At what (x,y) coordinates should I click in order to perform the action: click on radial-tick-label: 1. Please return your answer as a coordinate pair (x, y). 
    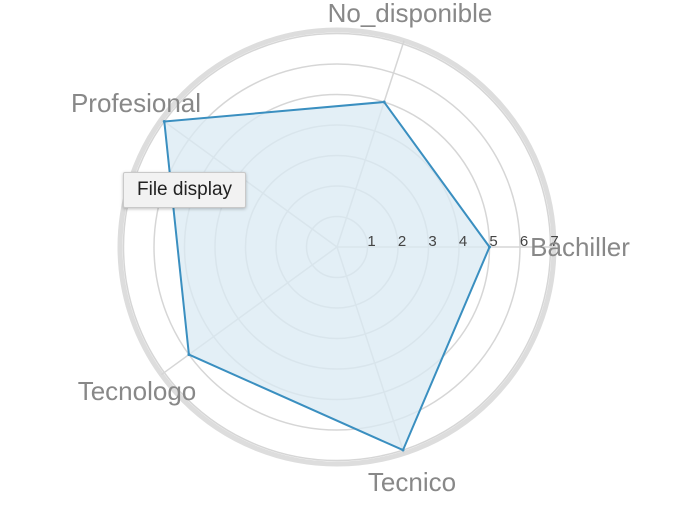
    Looking at the image, I should click on (371, 241).